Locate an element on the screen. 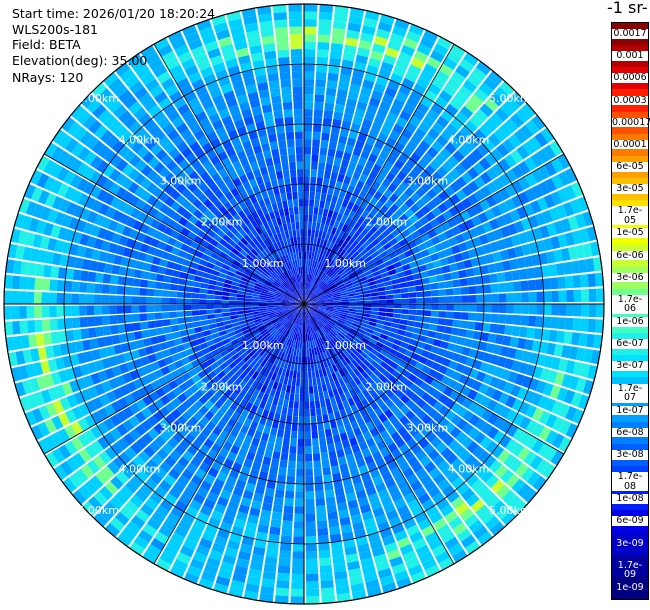 This screenshot has height=610, width=650. range-ring is located at coordinates (304, 304).